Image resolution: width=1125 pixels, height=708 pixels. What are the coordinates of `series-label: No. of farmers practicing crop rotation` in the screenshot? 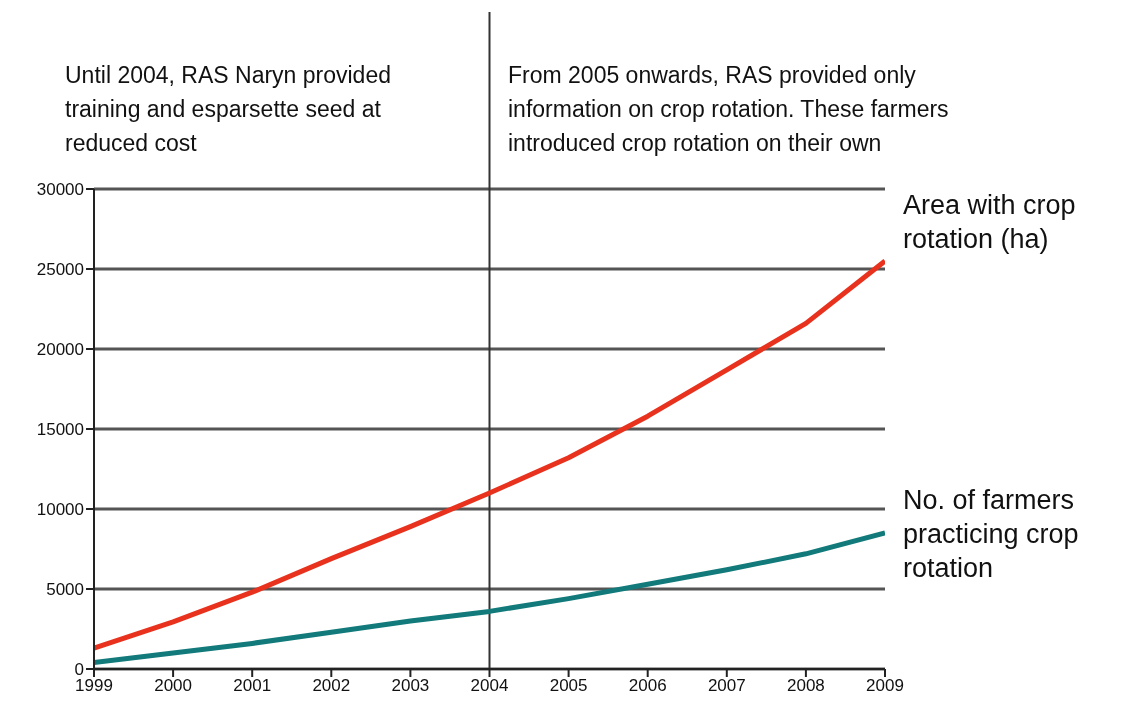 It's located at (991, 534).